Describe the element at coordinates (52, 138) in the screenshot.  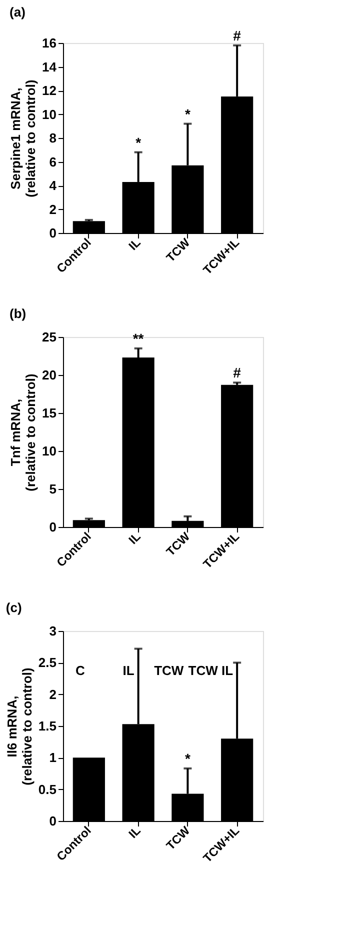
I see `y-tick-label: 8` at that location.